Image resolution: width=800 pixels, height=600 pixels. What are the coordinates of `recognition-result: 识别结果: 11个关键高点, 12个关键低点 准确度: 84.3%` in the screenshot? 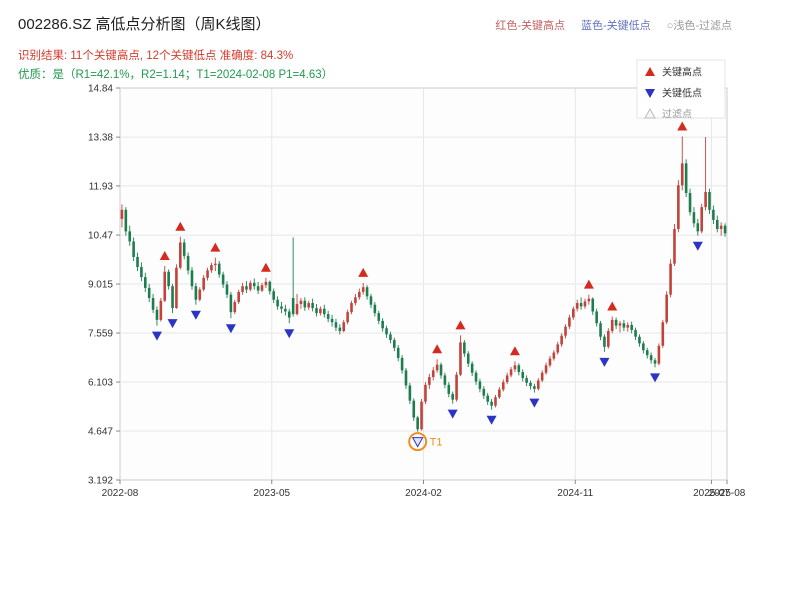 It's located at (156, 56).